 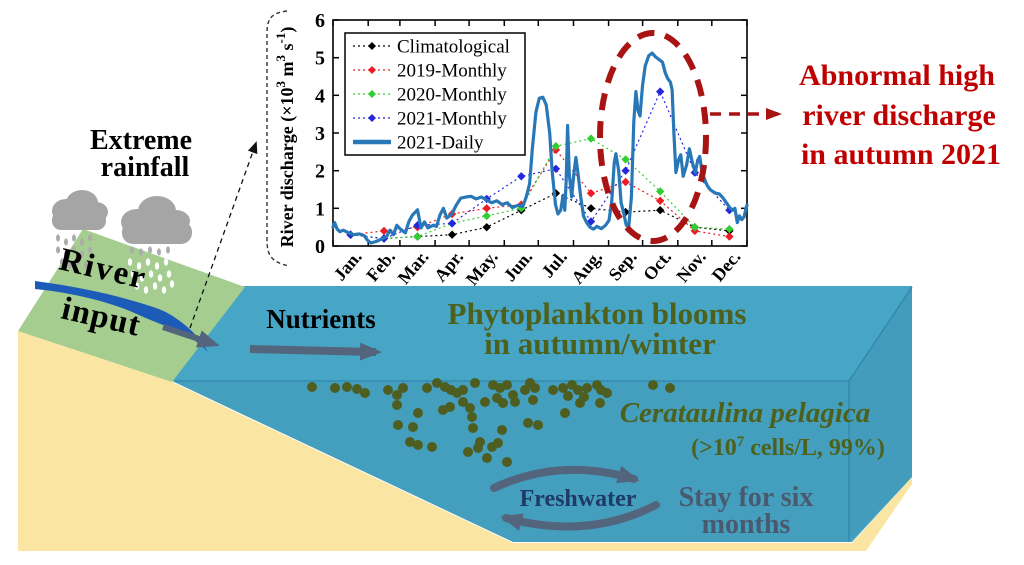 I want to click on svg-text: Feb., so click(x=380, y=266).